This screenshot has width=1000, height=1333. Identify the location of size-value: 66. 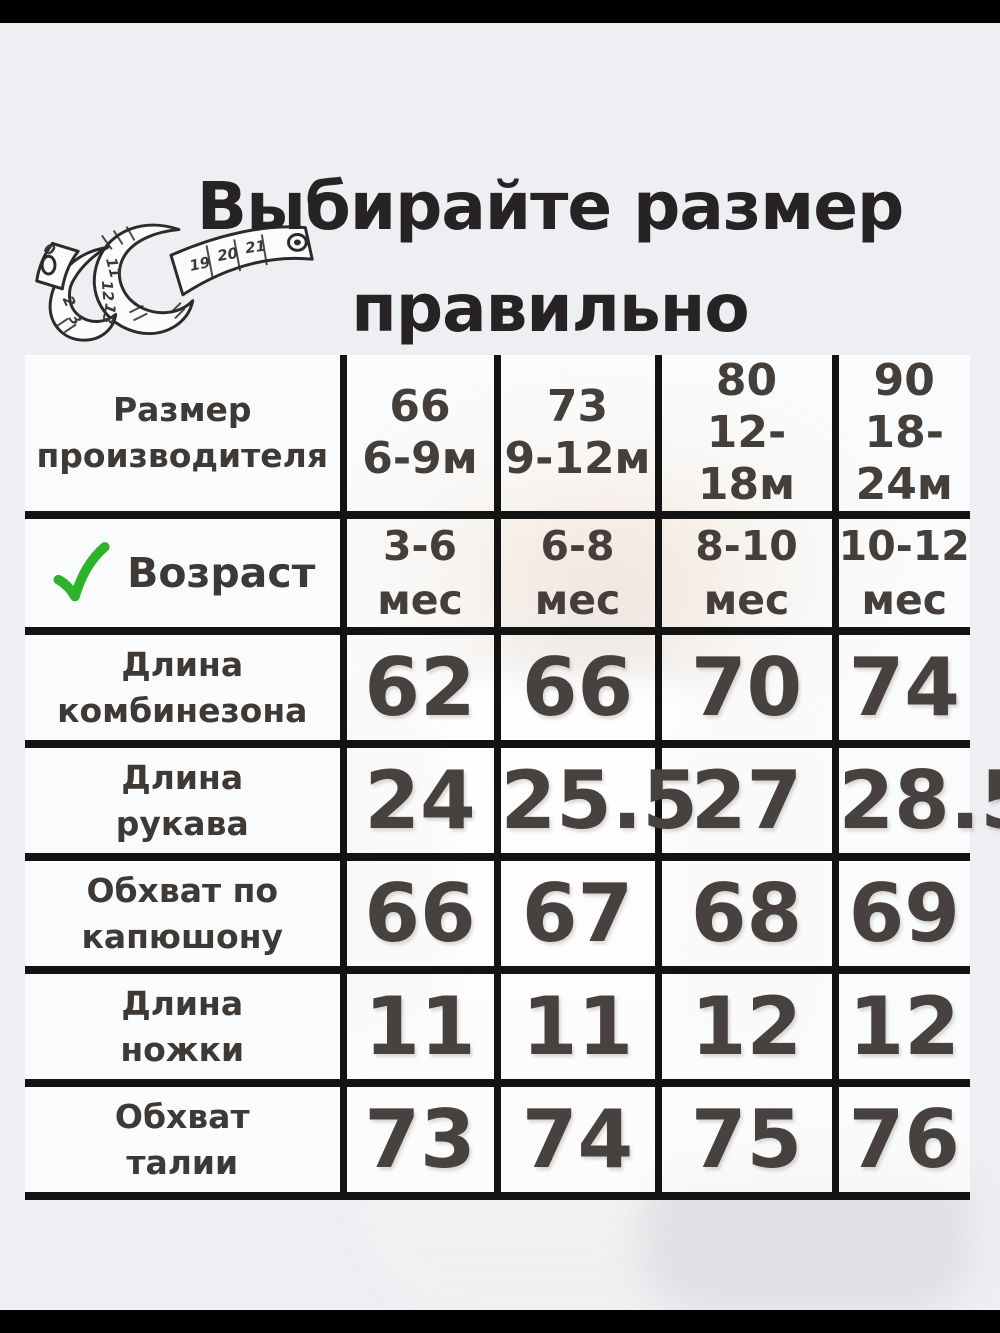
(420, 406).